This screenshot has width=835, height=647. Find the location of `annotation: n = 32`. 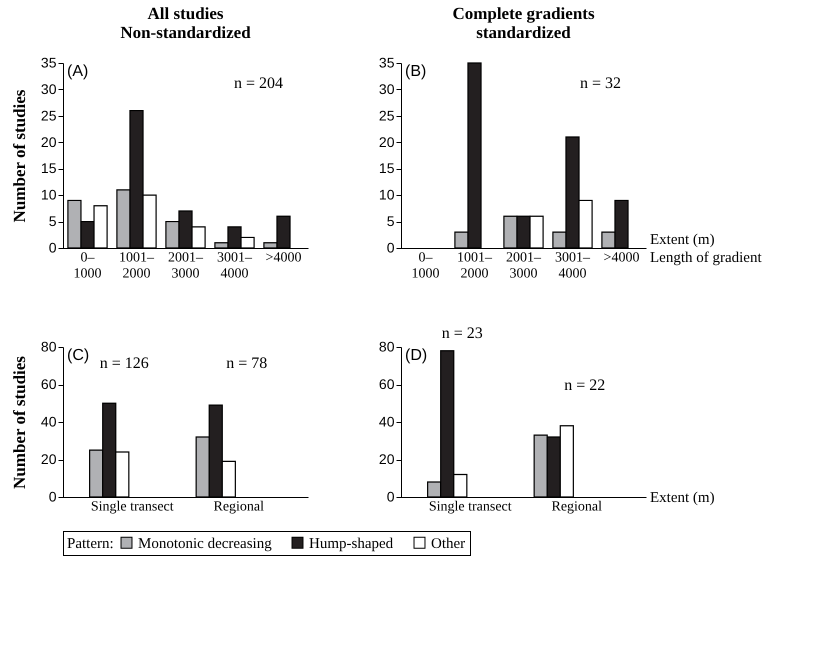

annotation: n = 32 is located at coordinates (600, 83).